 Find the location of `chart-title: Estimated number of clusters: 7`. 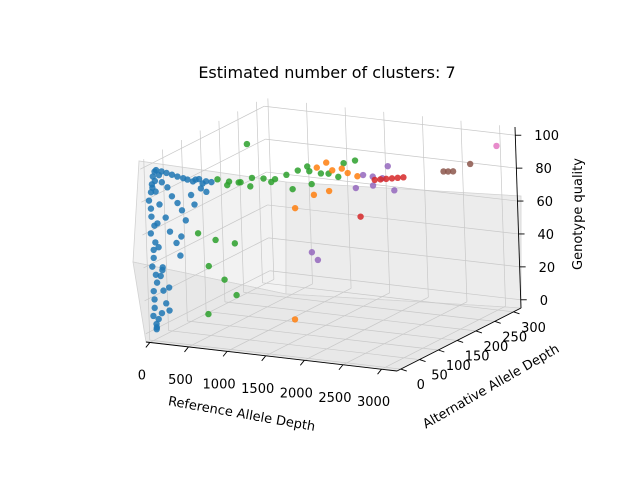

chart-title: Estimated number of clusters: 7 is located at coordinates (326, 72).